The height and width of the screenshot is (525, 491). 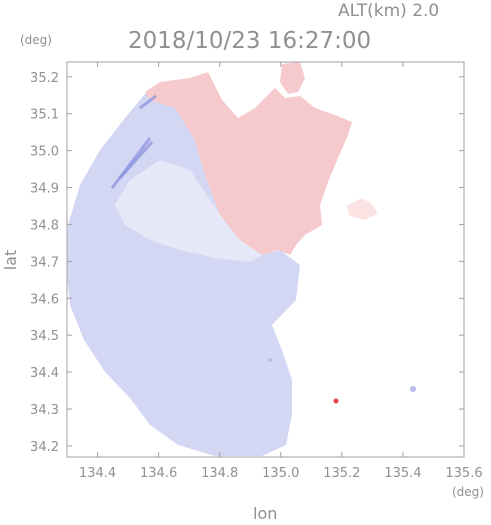 I want to click on y-tick-label: 34.9, so click(x=44, y=189).